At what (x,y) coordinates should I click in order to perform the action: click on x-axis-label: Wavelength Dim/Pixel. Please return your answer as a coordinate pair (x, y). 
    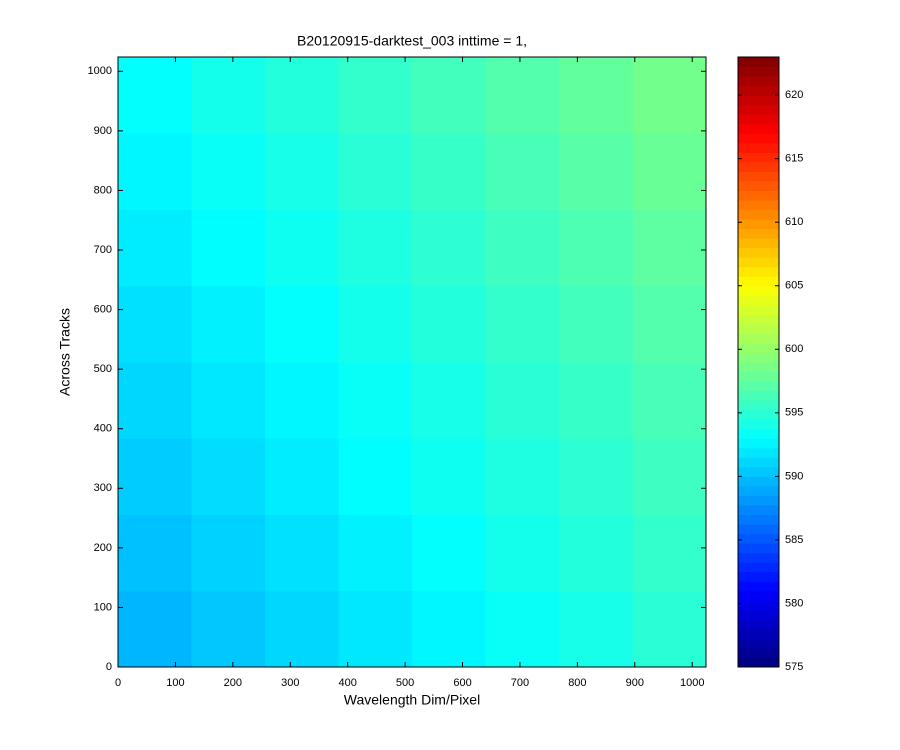
    Looking at the image, I should click on (412, 700).